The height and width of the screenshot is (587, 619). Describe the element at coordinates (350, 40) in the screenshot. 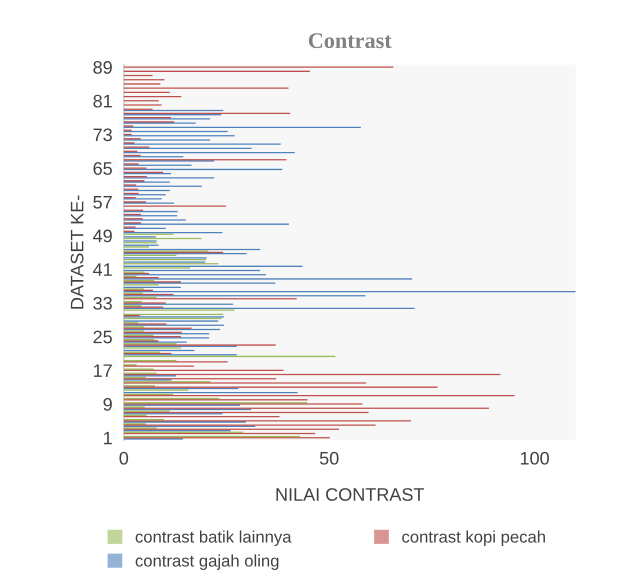

I see `chart-title: Contrast` at that location.